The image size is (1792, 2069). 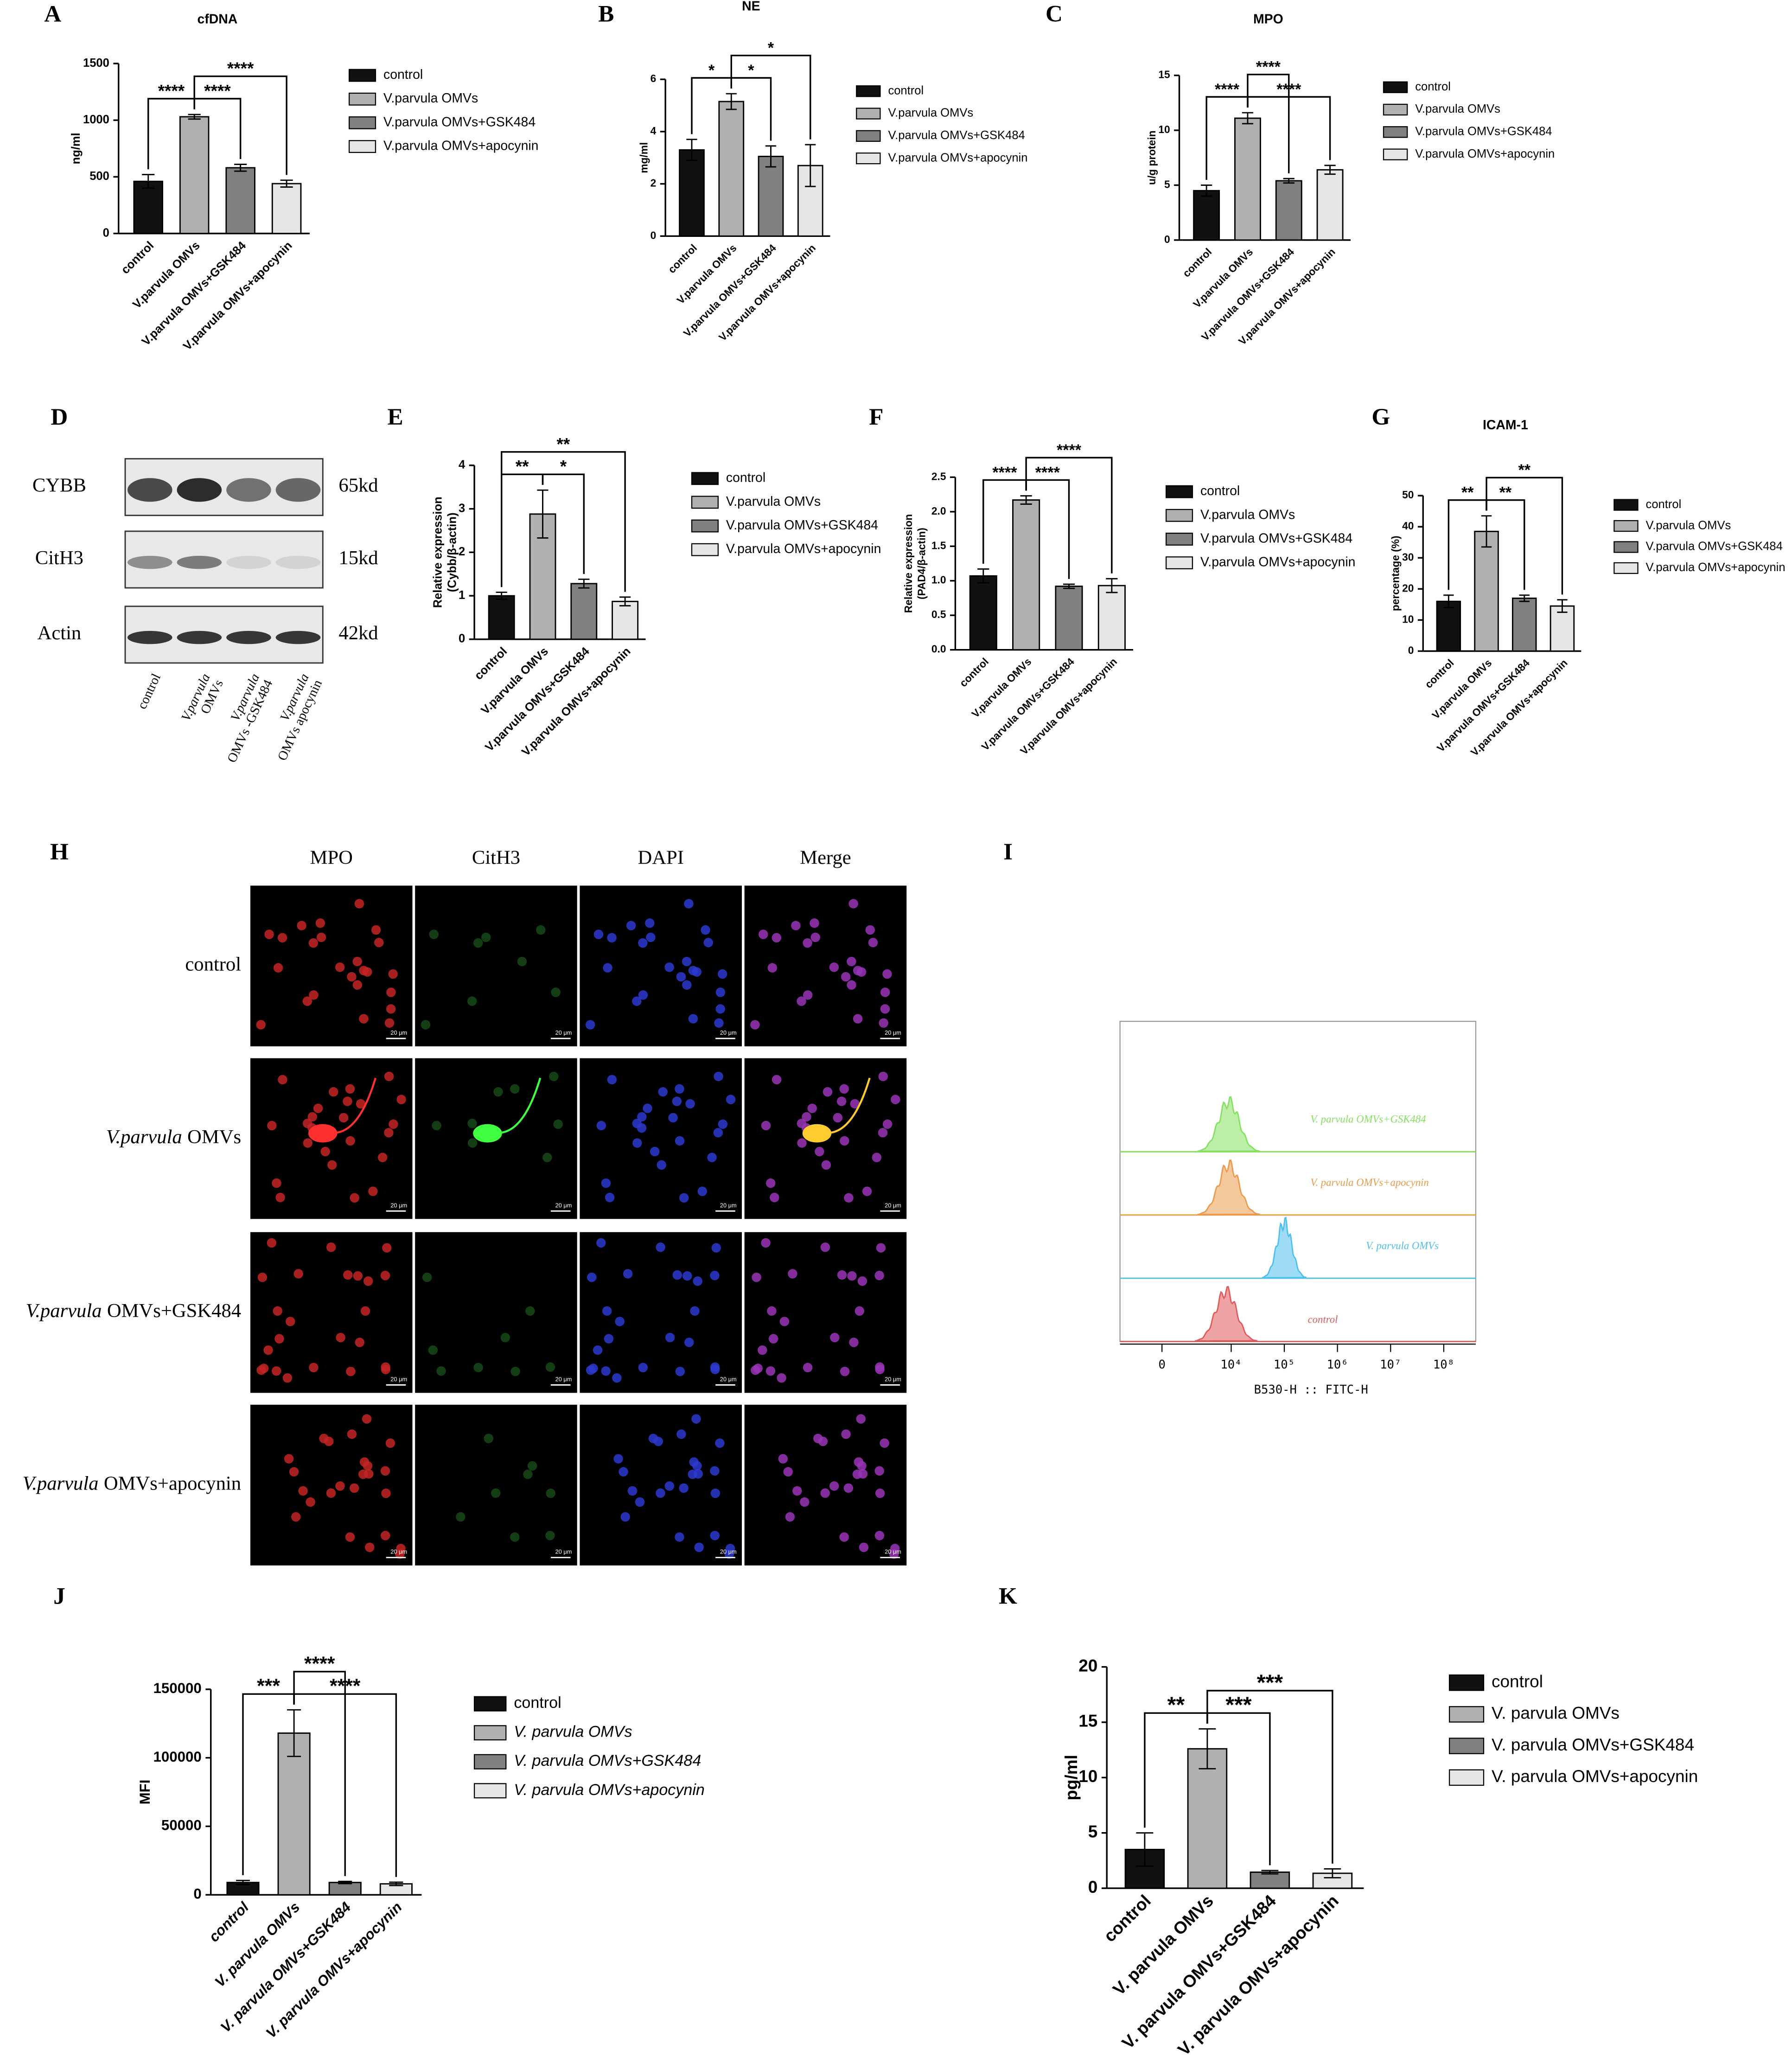 I want to click on y-tick-label: 5, so click(x=1093, y=1831).